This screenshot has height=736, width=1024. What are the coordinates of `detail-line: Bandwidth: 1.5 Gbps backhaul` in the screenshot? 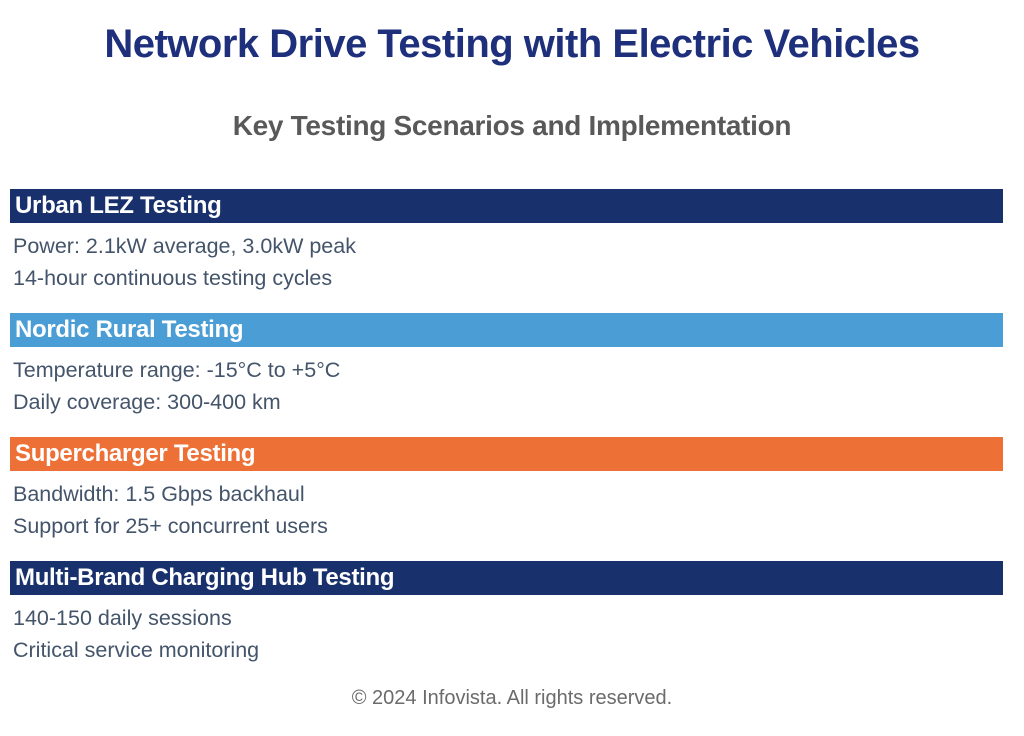 It's located at (159, 494).